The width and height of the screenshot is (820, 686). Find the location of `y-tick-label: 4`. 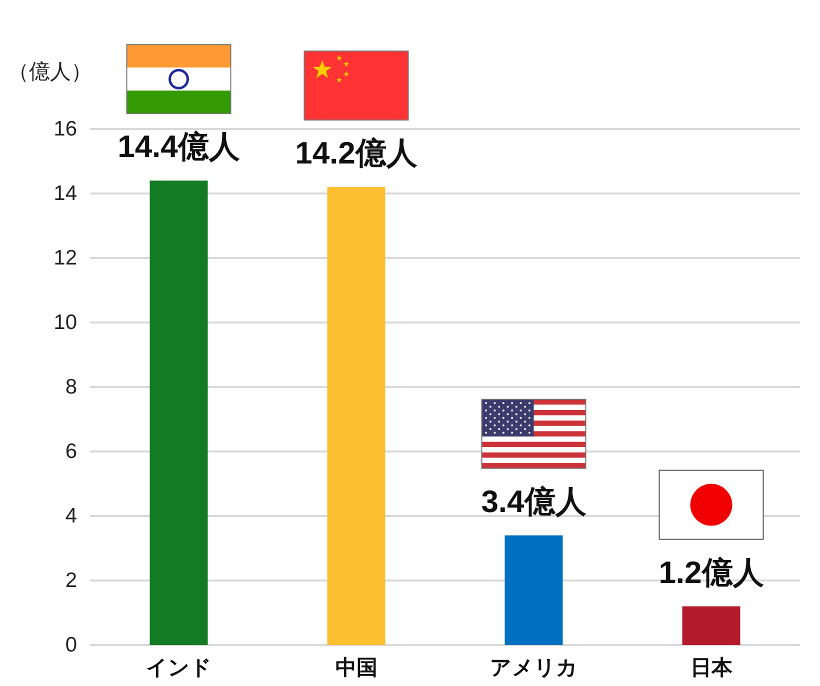

y-tick-label: 4 is located at coordinates (71, 516).